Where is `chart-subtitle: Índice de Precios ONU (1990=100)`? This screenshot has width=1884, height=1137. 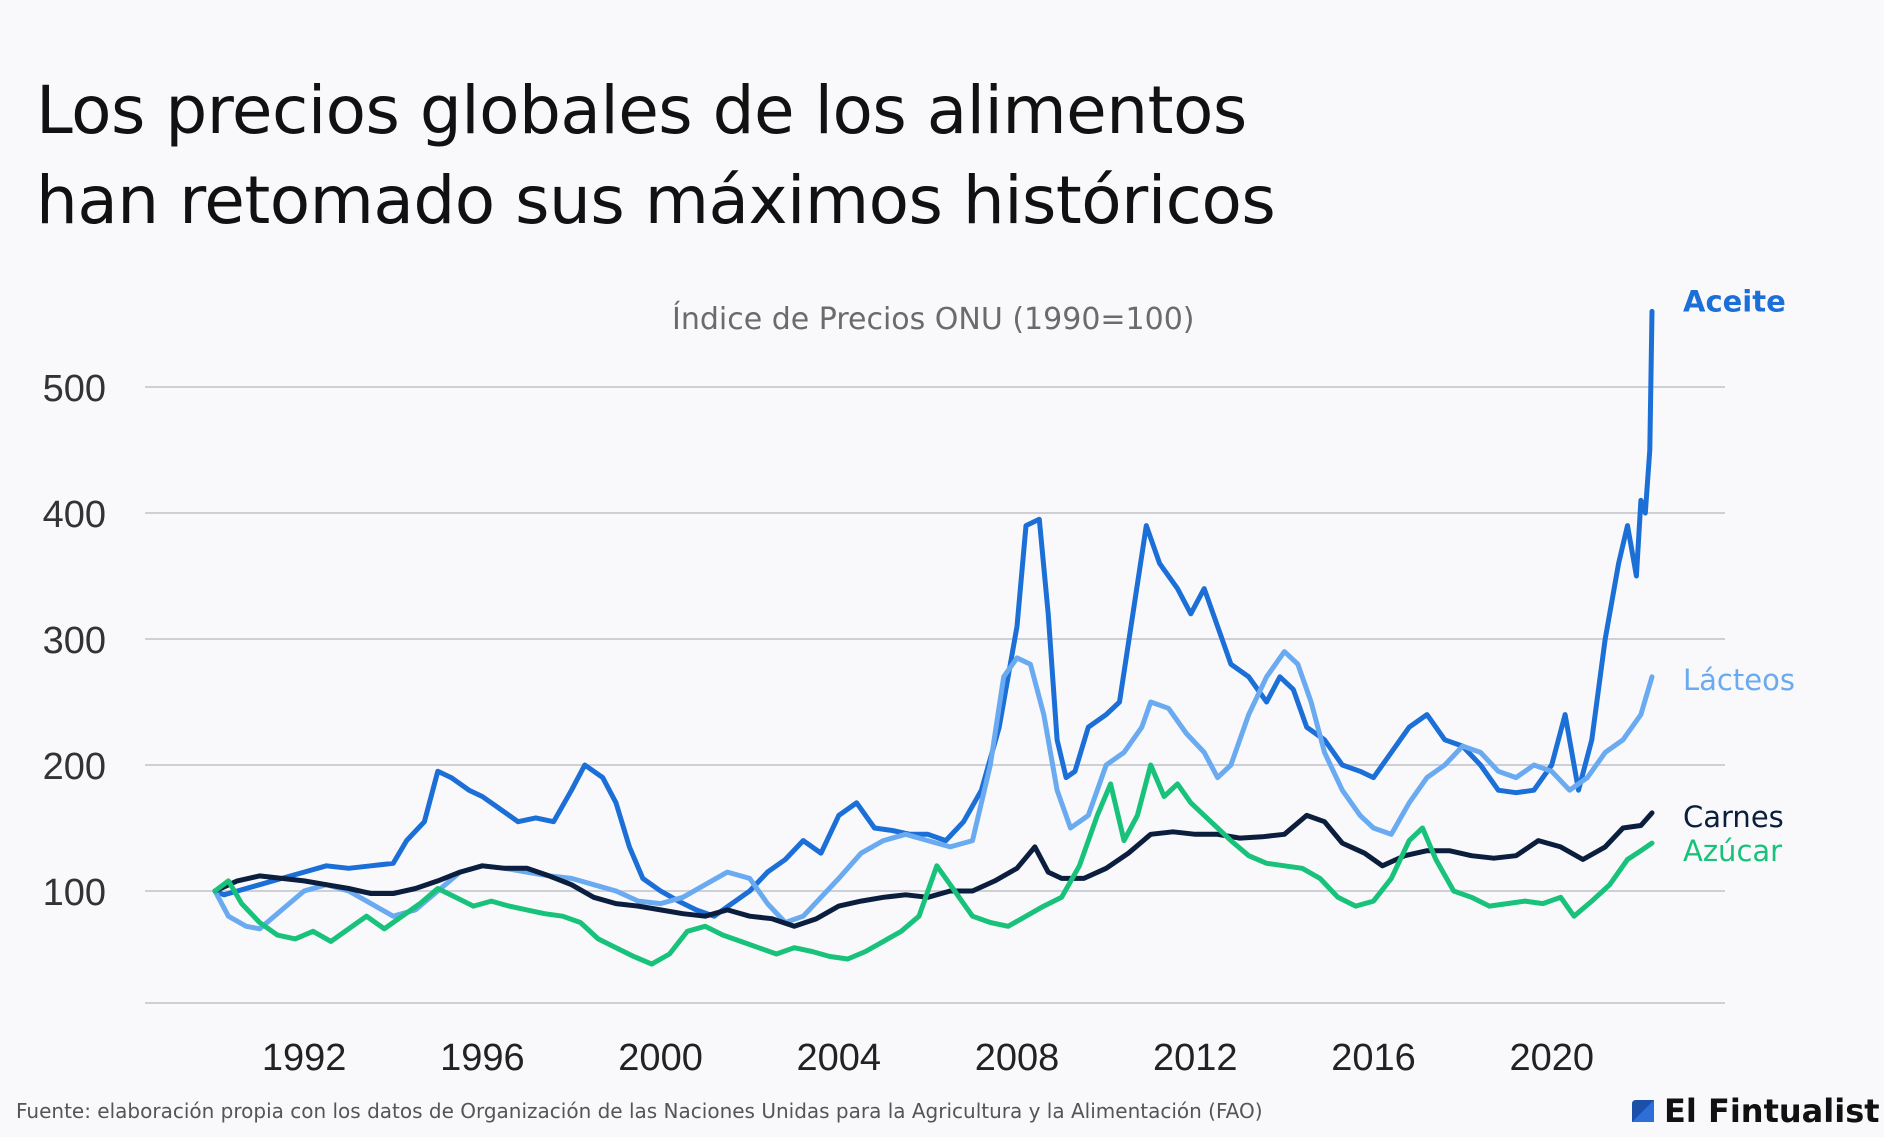
chart-subtitle: Índice de Precios ONU (1990=100) is located at coordinates (933, 319).